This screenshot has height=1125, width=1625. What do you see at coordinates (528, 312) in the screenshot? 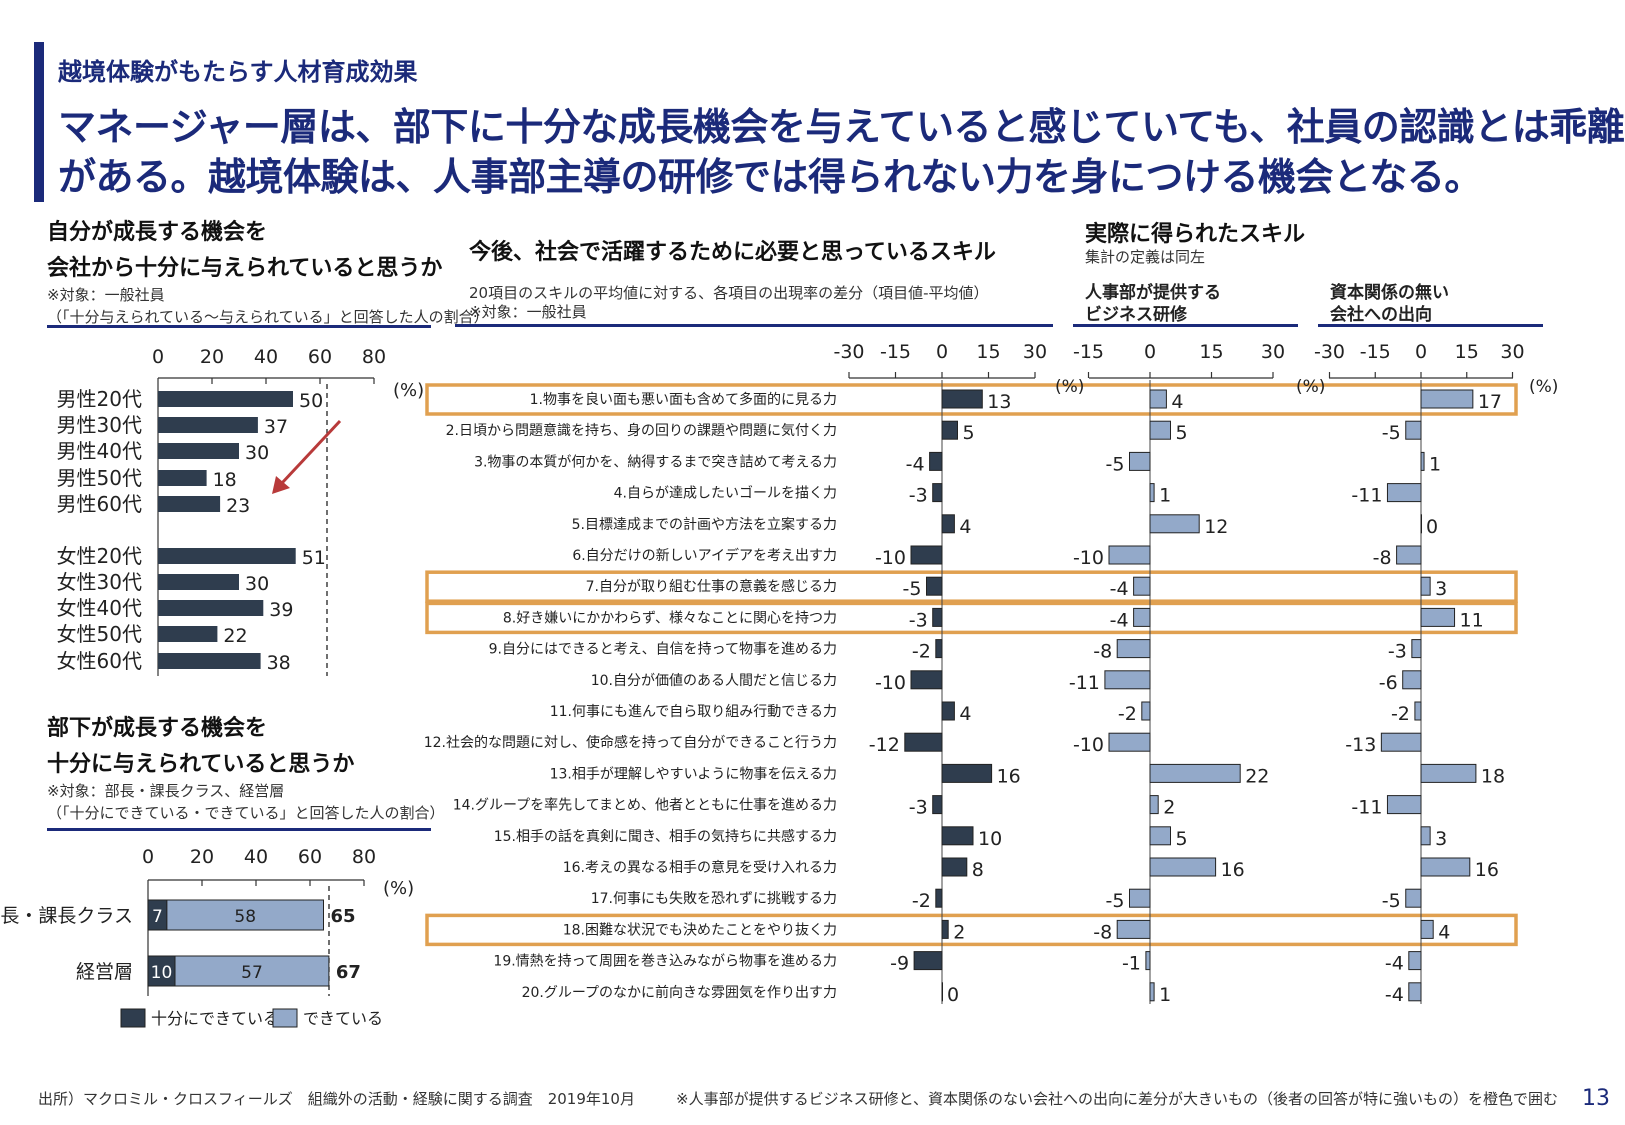
I see `skills-panel-note-2: ※対象：一般社員` at bounding box center [528, 312].